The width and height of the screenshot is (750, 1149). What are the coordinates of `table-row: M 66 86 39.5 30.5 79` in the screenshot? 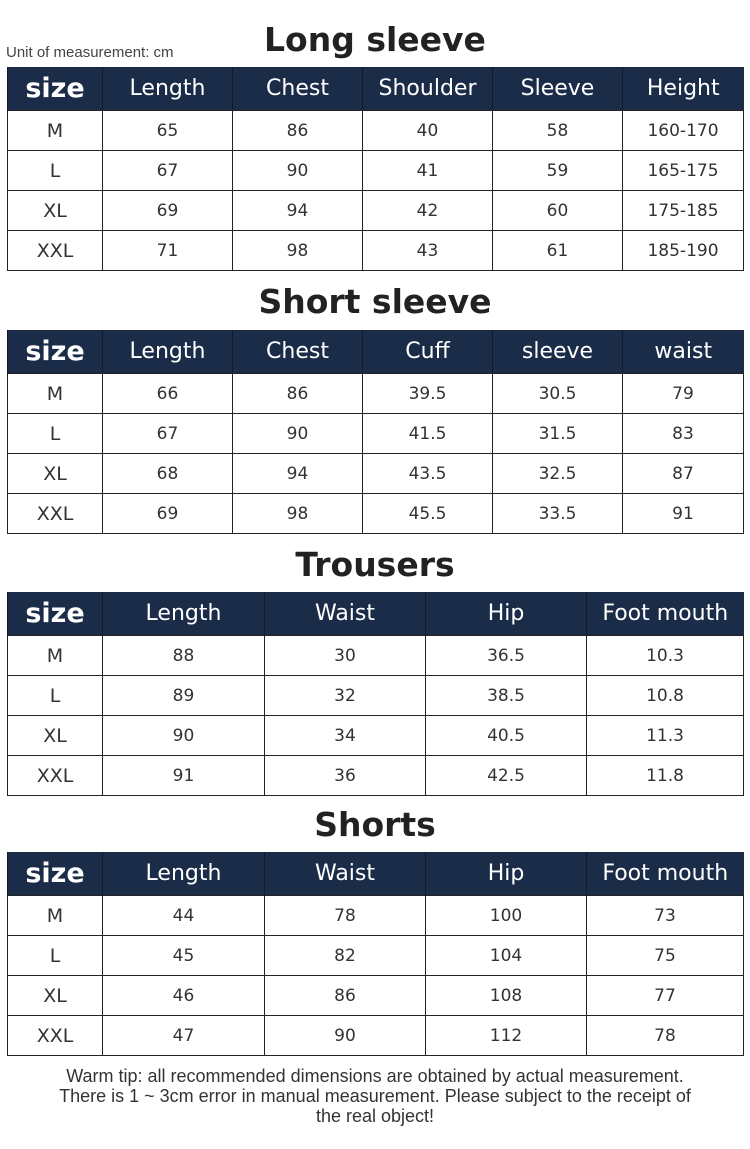 It's located at (375, 393).